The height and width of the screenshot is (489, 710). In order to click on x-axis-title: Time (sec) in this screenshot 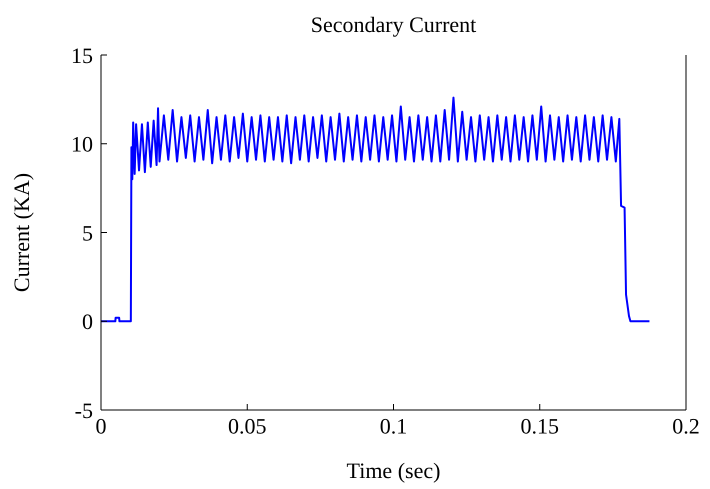, I will do `click(393, 470)`.